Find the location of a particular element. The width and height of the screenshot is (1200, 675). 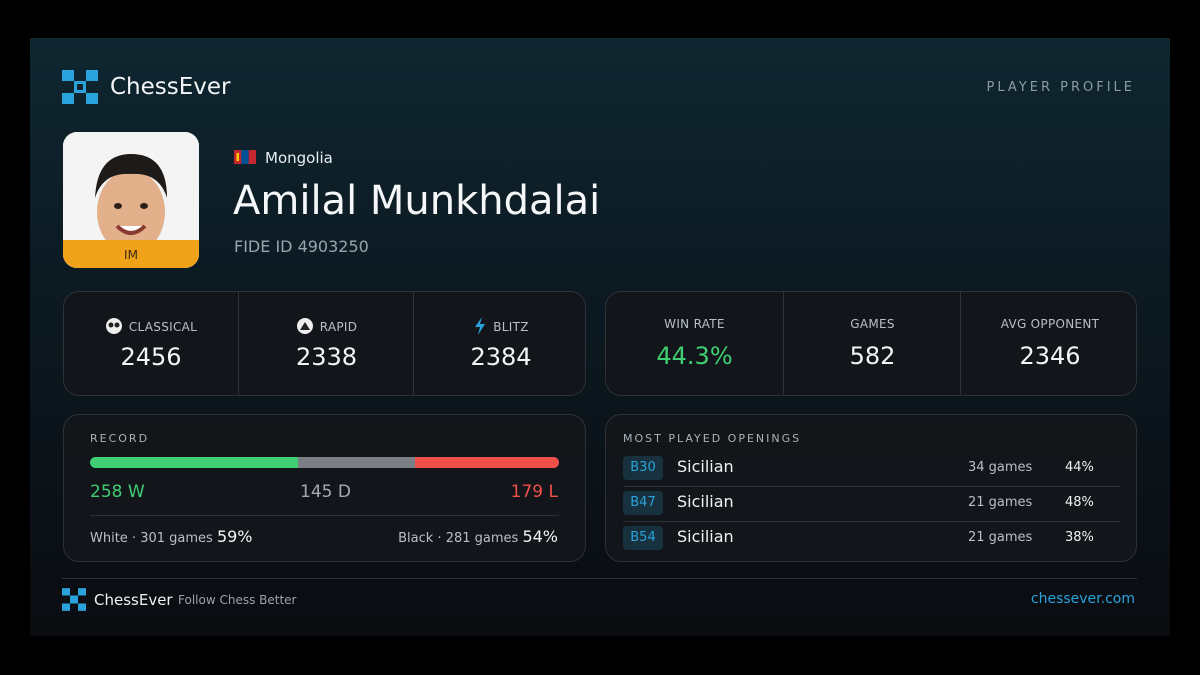

rating-value: 2384 is located at coordinates (501, 357).